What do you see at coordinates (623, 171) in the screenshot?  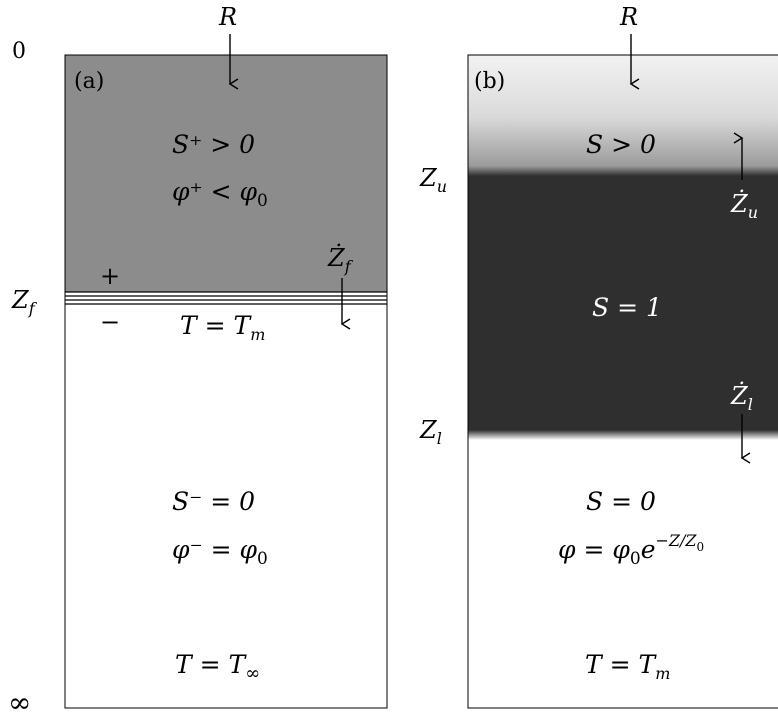 I see `panel-b-upper-transition` at bounding box center [623, 171].